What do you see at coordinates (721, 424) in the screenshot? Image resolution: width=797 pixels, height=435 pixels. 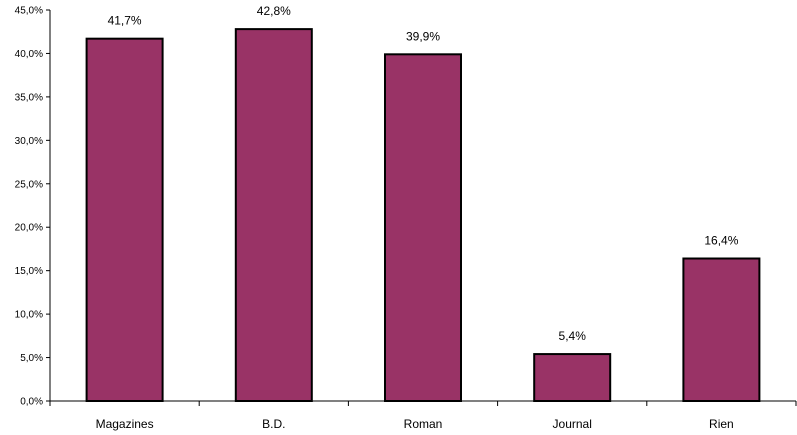 I see `x-category-label: Rien` at bounding box center [721, 424].